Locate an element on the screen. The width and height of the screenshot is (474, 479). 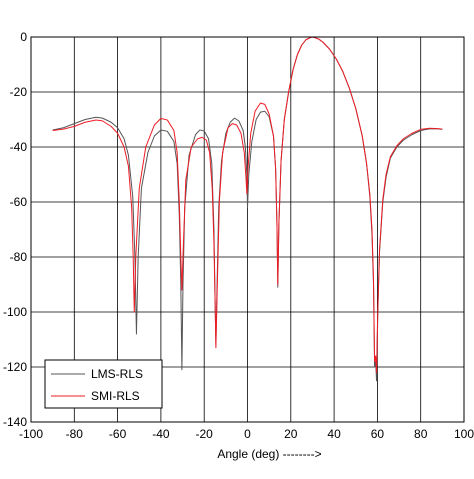
x-tick-label: 0 is located at coordinates (247, 434).